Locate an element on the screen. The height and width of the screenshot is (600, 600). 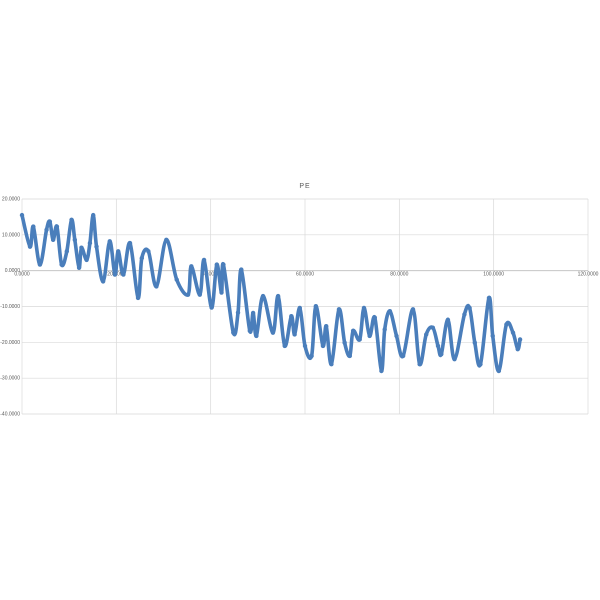
x-tick-label: 60.0000 is located at coordinates (305, 275).